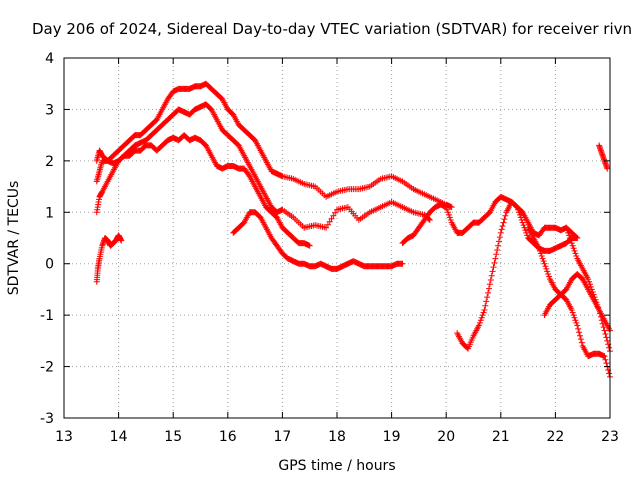 The height and width of the screenshot is (480, 640). I want to click on y-tick-label: 3, so click(49, 110).